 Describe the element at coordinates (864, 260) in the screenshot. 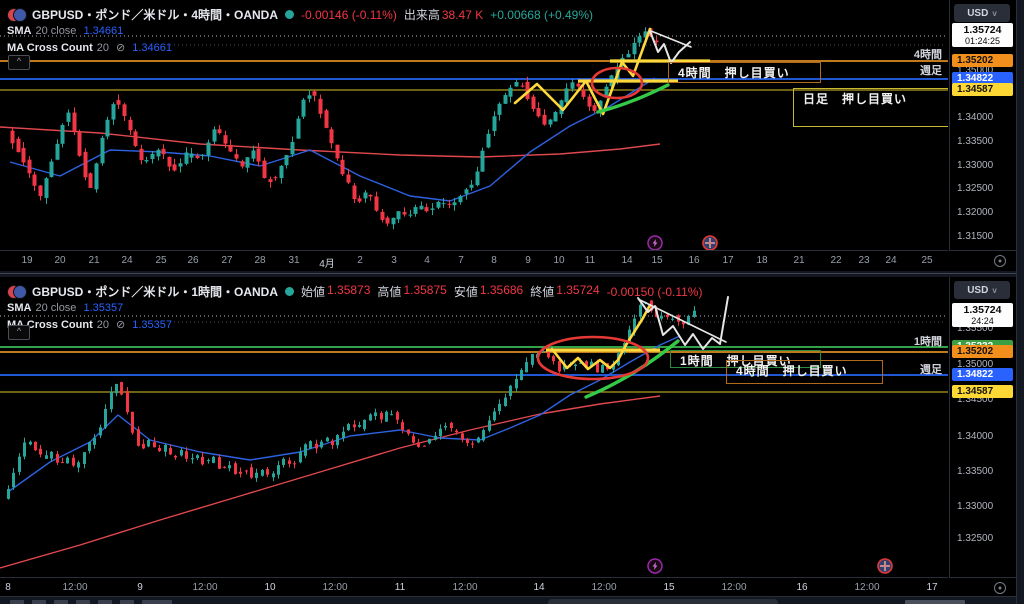

I see `time-tick: 23` at that location.